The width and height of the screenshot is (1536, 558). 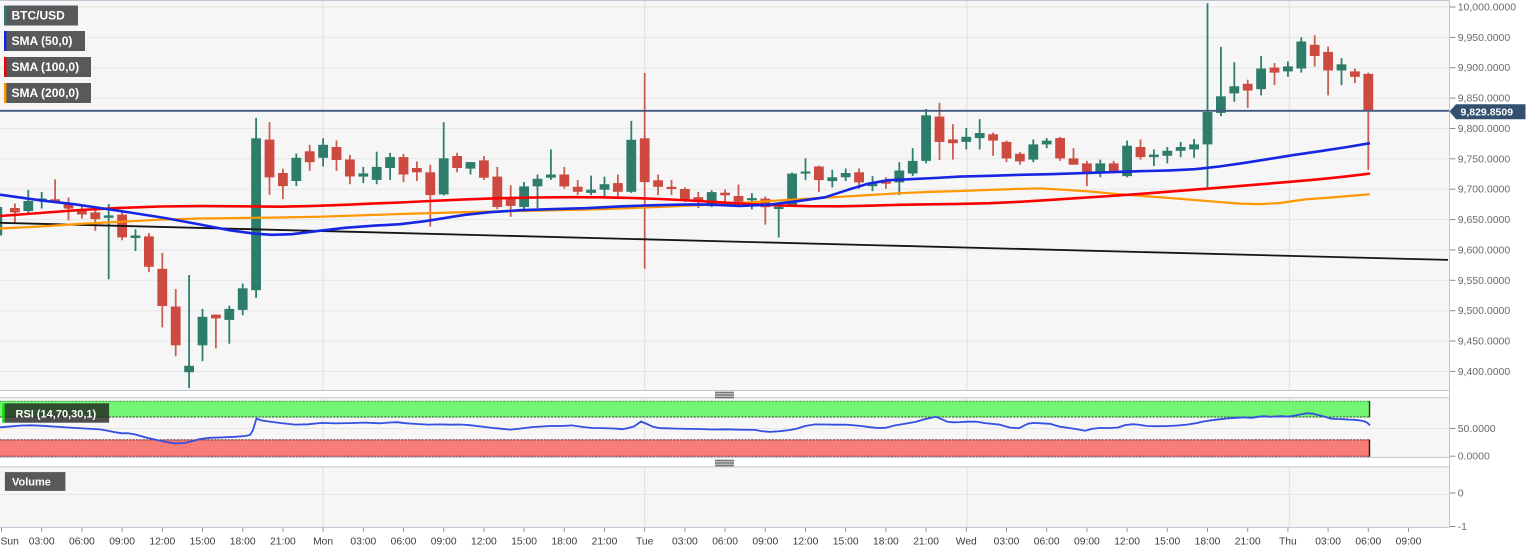 I want to click on svg-text: 9,500.0000, so click(x=1484, y=311).